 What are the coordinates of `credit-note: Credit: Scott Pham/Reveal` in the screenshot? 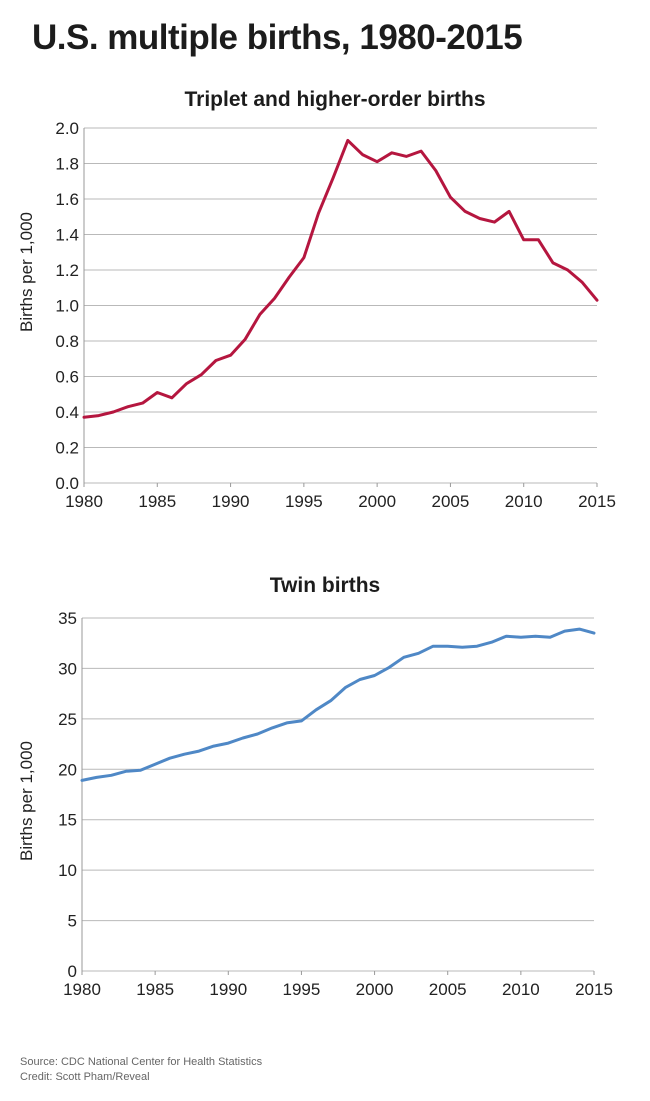 It's located at (85, 1077).